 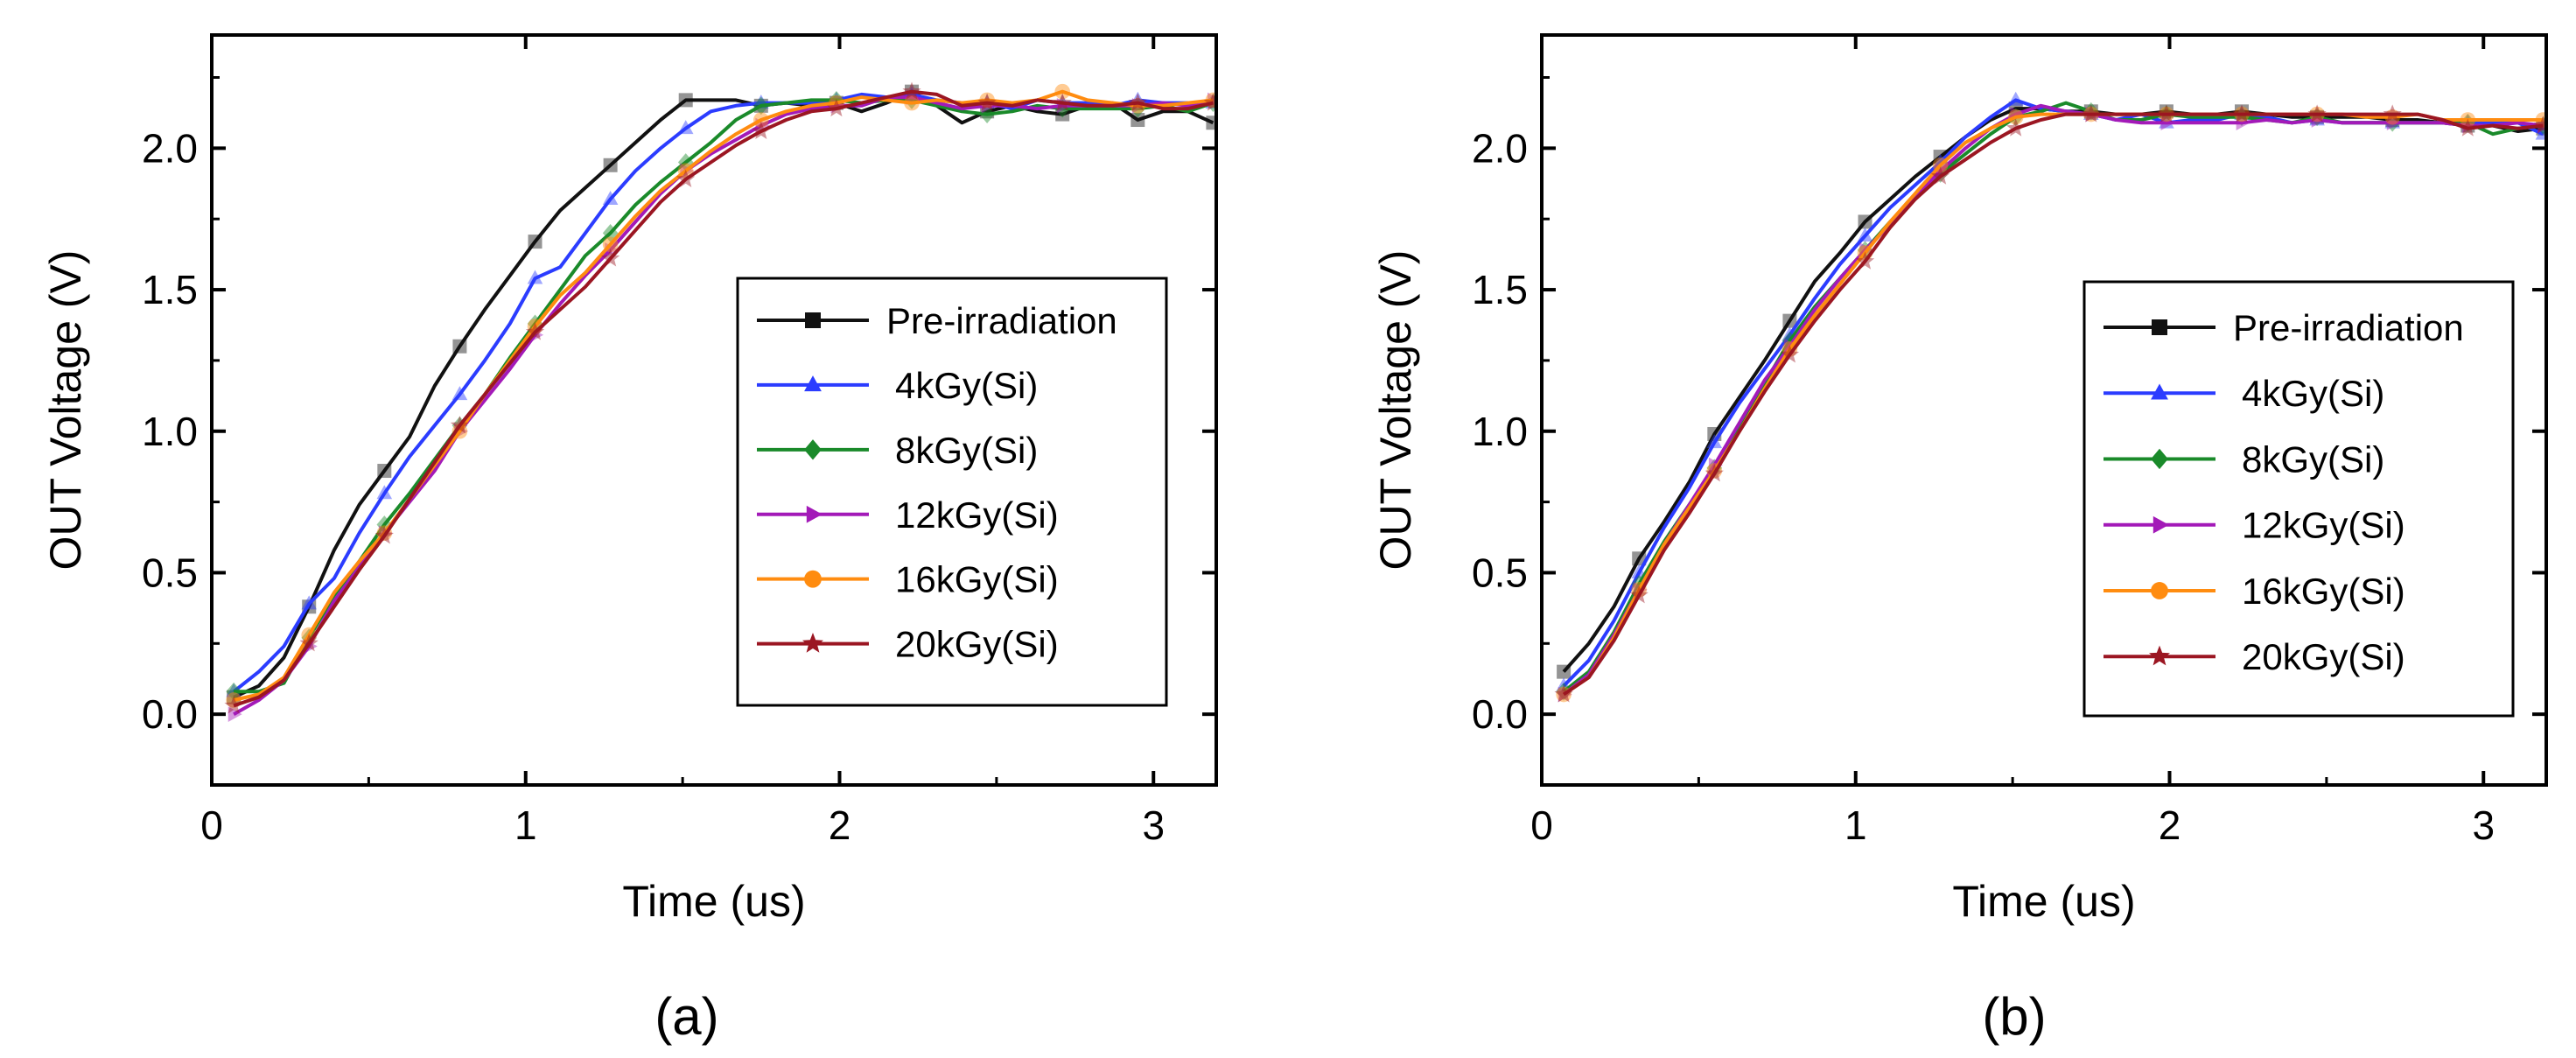 What do you see at coordinates (977, 644) in the screenshot?
I see `legend-label: 20kGy(Si)` at bounding box center [977, 644].